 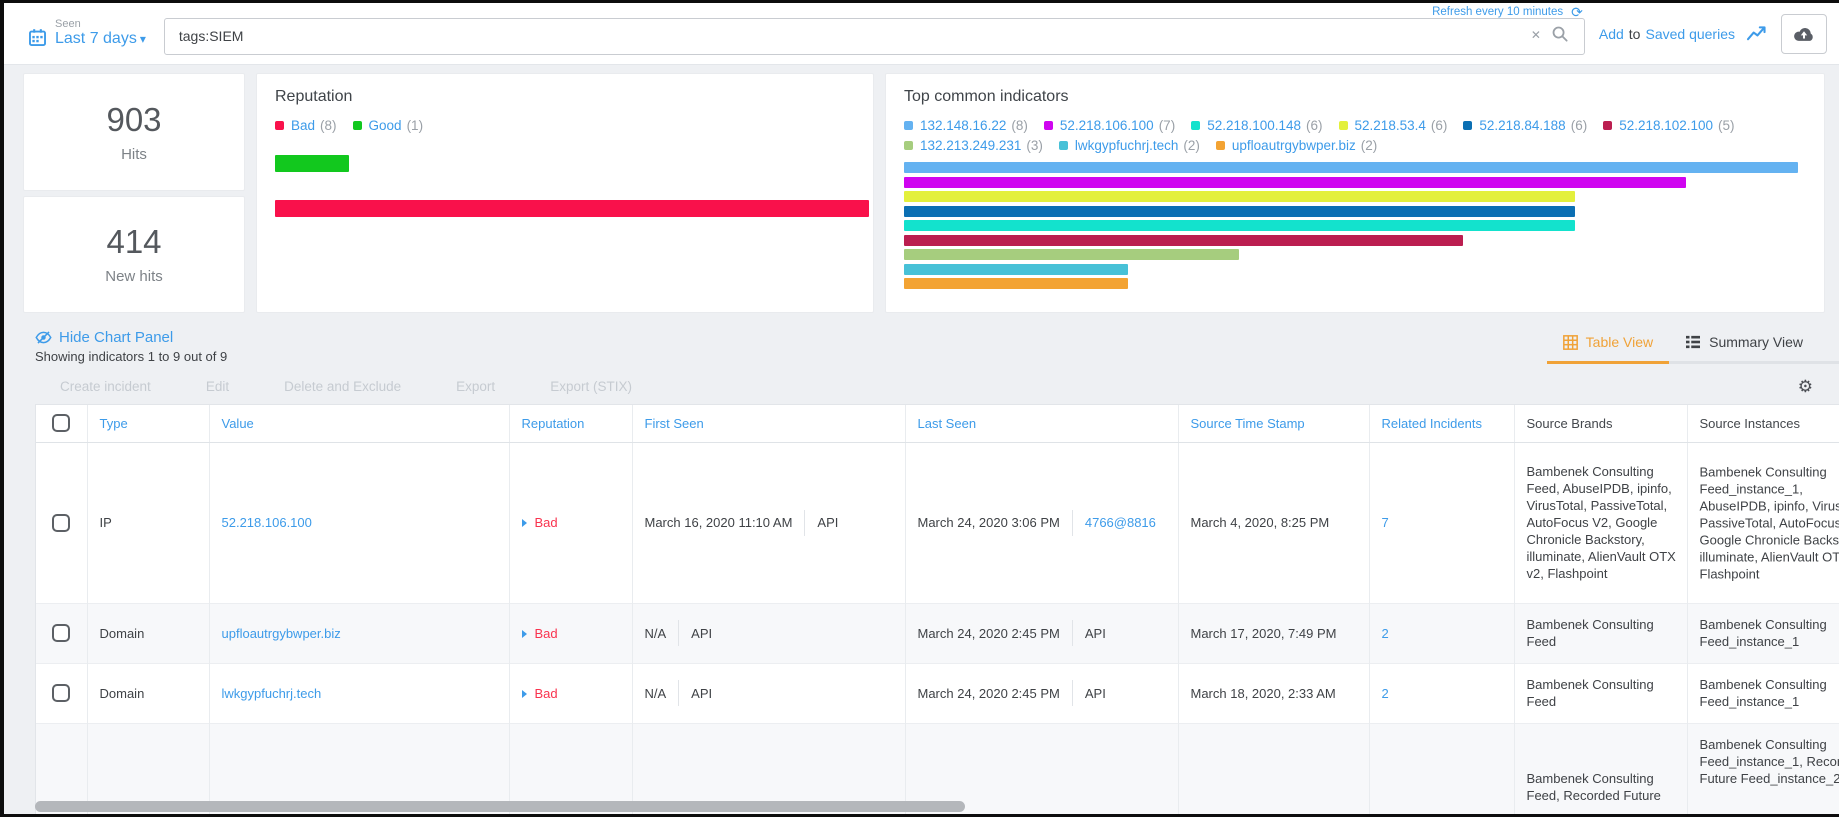 What do you see at coordinates (1239, 196) in the screenshot?
I see `chart-bar-52.218.53.4` at bounding box center [1239, 196].